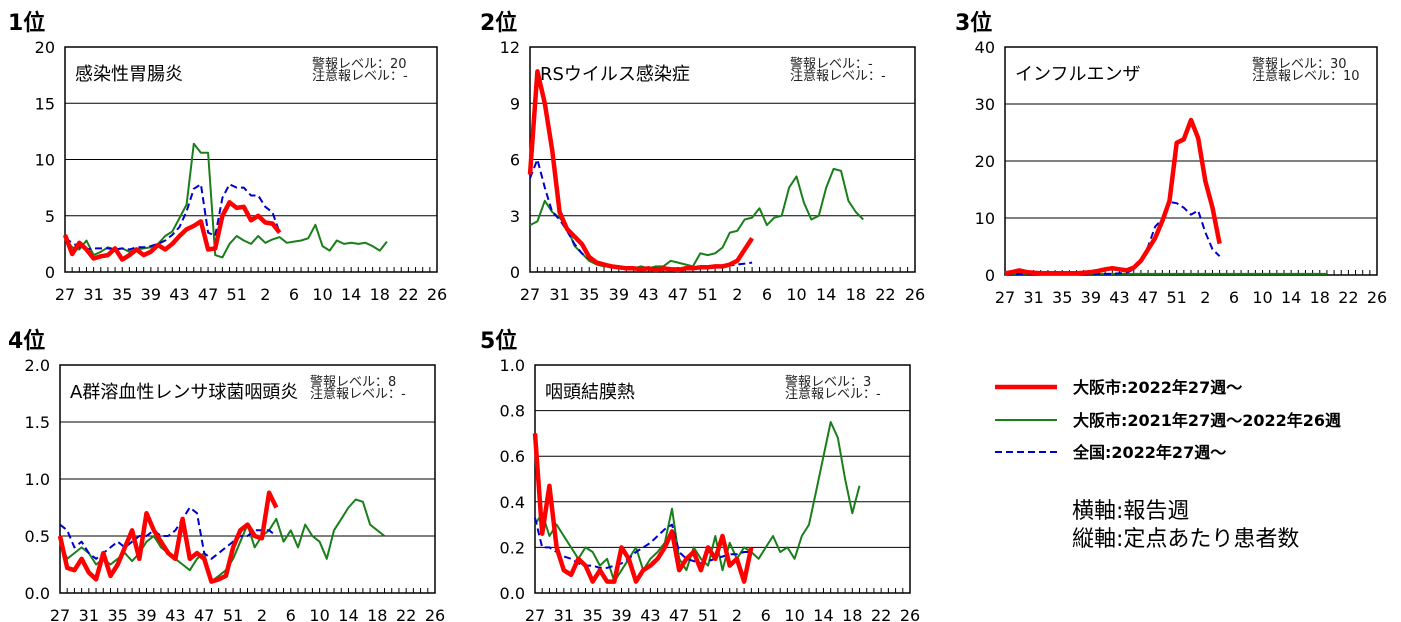 The height and width of the screenshot is (622, 1401). What do you see at coordinates (398, 64) in the screenshot?
I see `alert-level-value: 20` at bounding box center [398, 64].